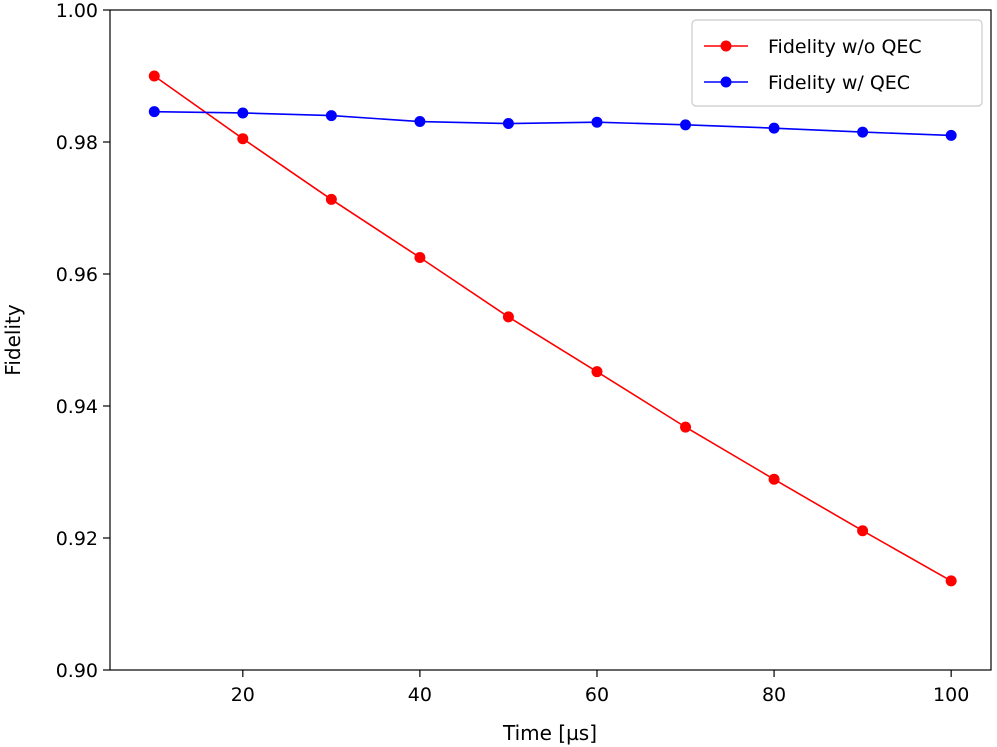 The width and height of the screenshot is (997, 747). I want to click on x-axis-label: Time [µs], so click(549, 733).